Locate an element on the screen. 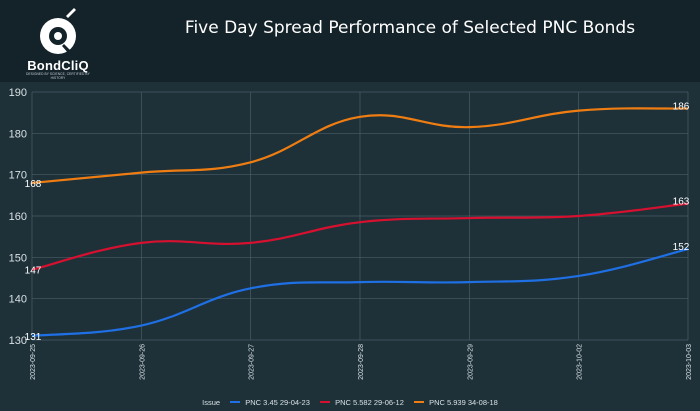 This screenshot has width=700, height=411. y-tick-label: 190 is located at coordinates (18, 93).